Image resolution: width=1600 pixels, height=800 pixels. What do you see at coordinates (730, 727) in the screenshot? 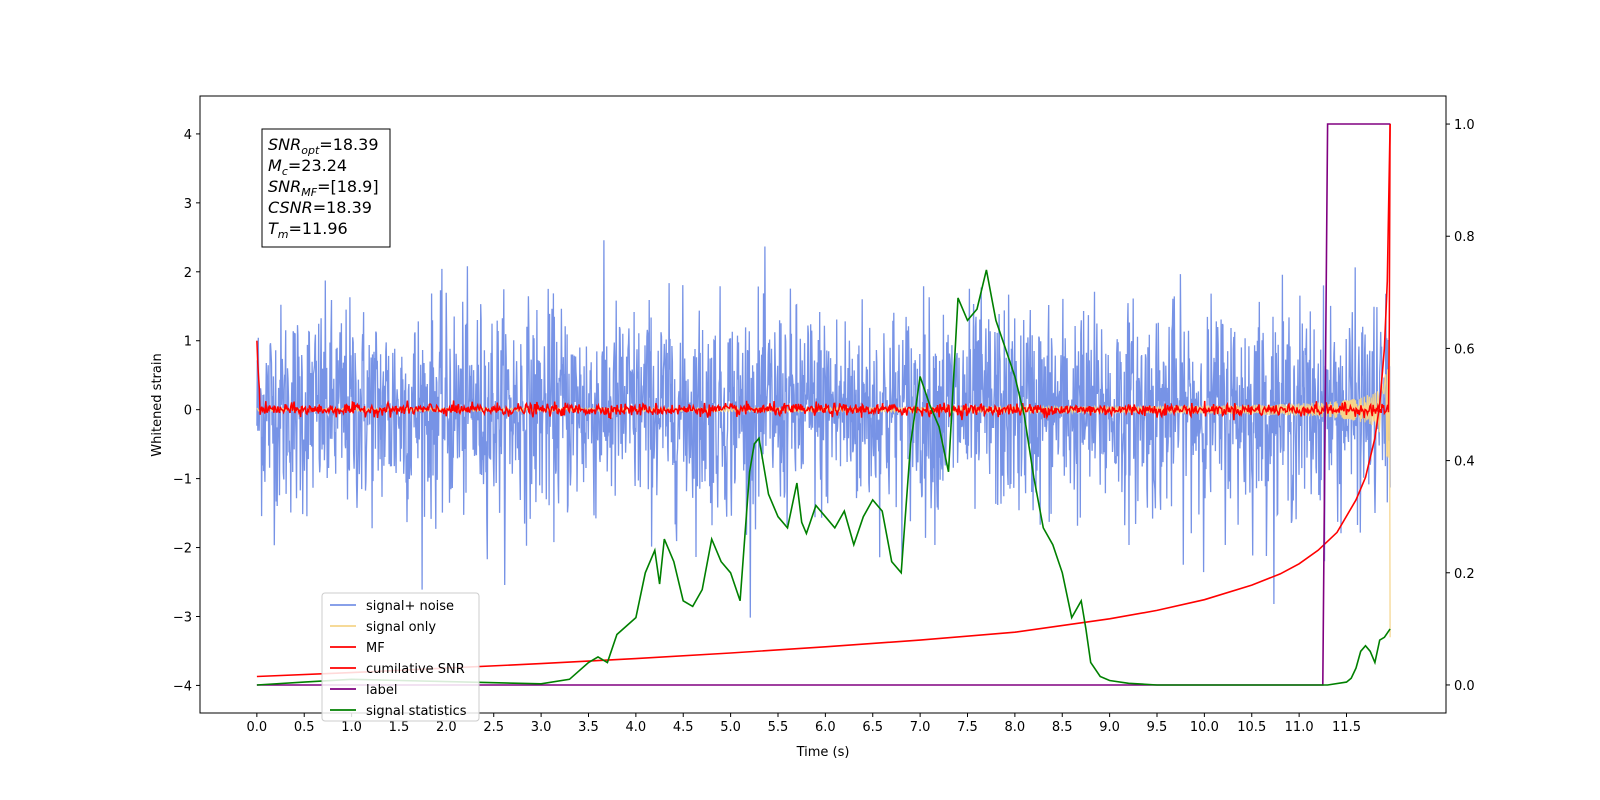
I see `x-tick-label: 5.0` at bounding box center [730, 727].